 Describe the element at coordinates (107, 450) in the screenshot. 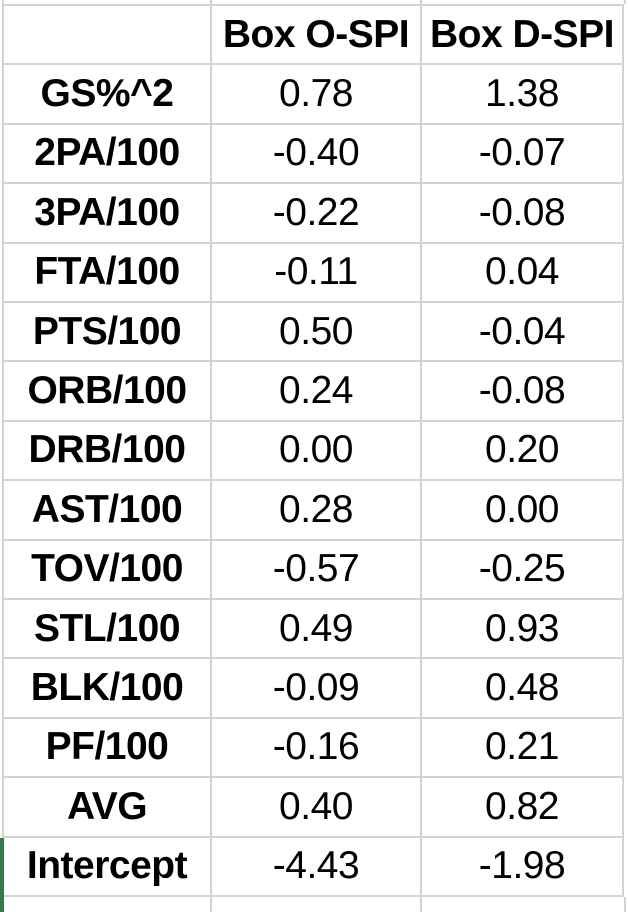

I see `row-label-cell: DRB/100` at that location.